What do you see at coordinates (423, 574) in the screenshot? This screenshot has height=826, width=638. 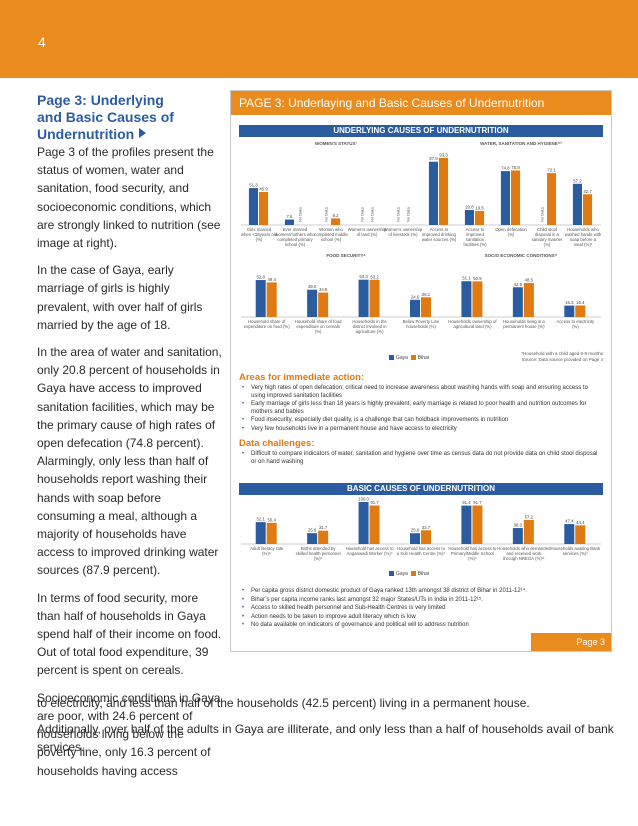 I see `legend-bihar: Bihar` at bounding box center [423, 574].